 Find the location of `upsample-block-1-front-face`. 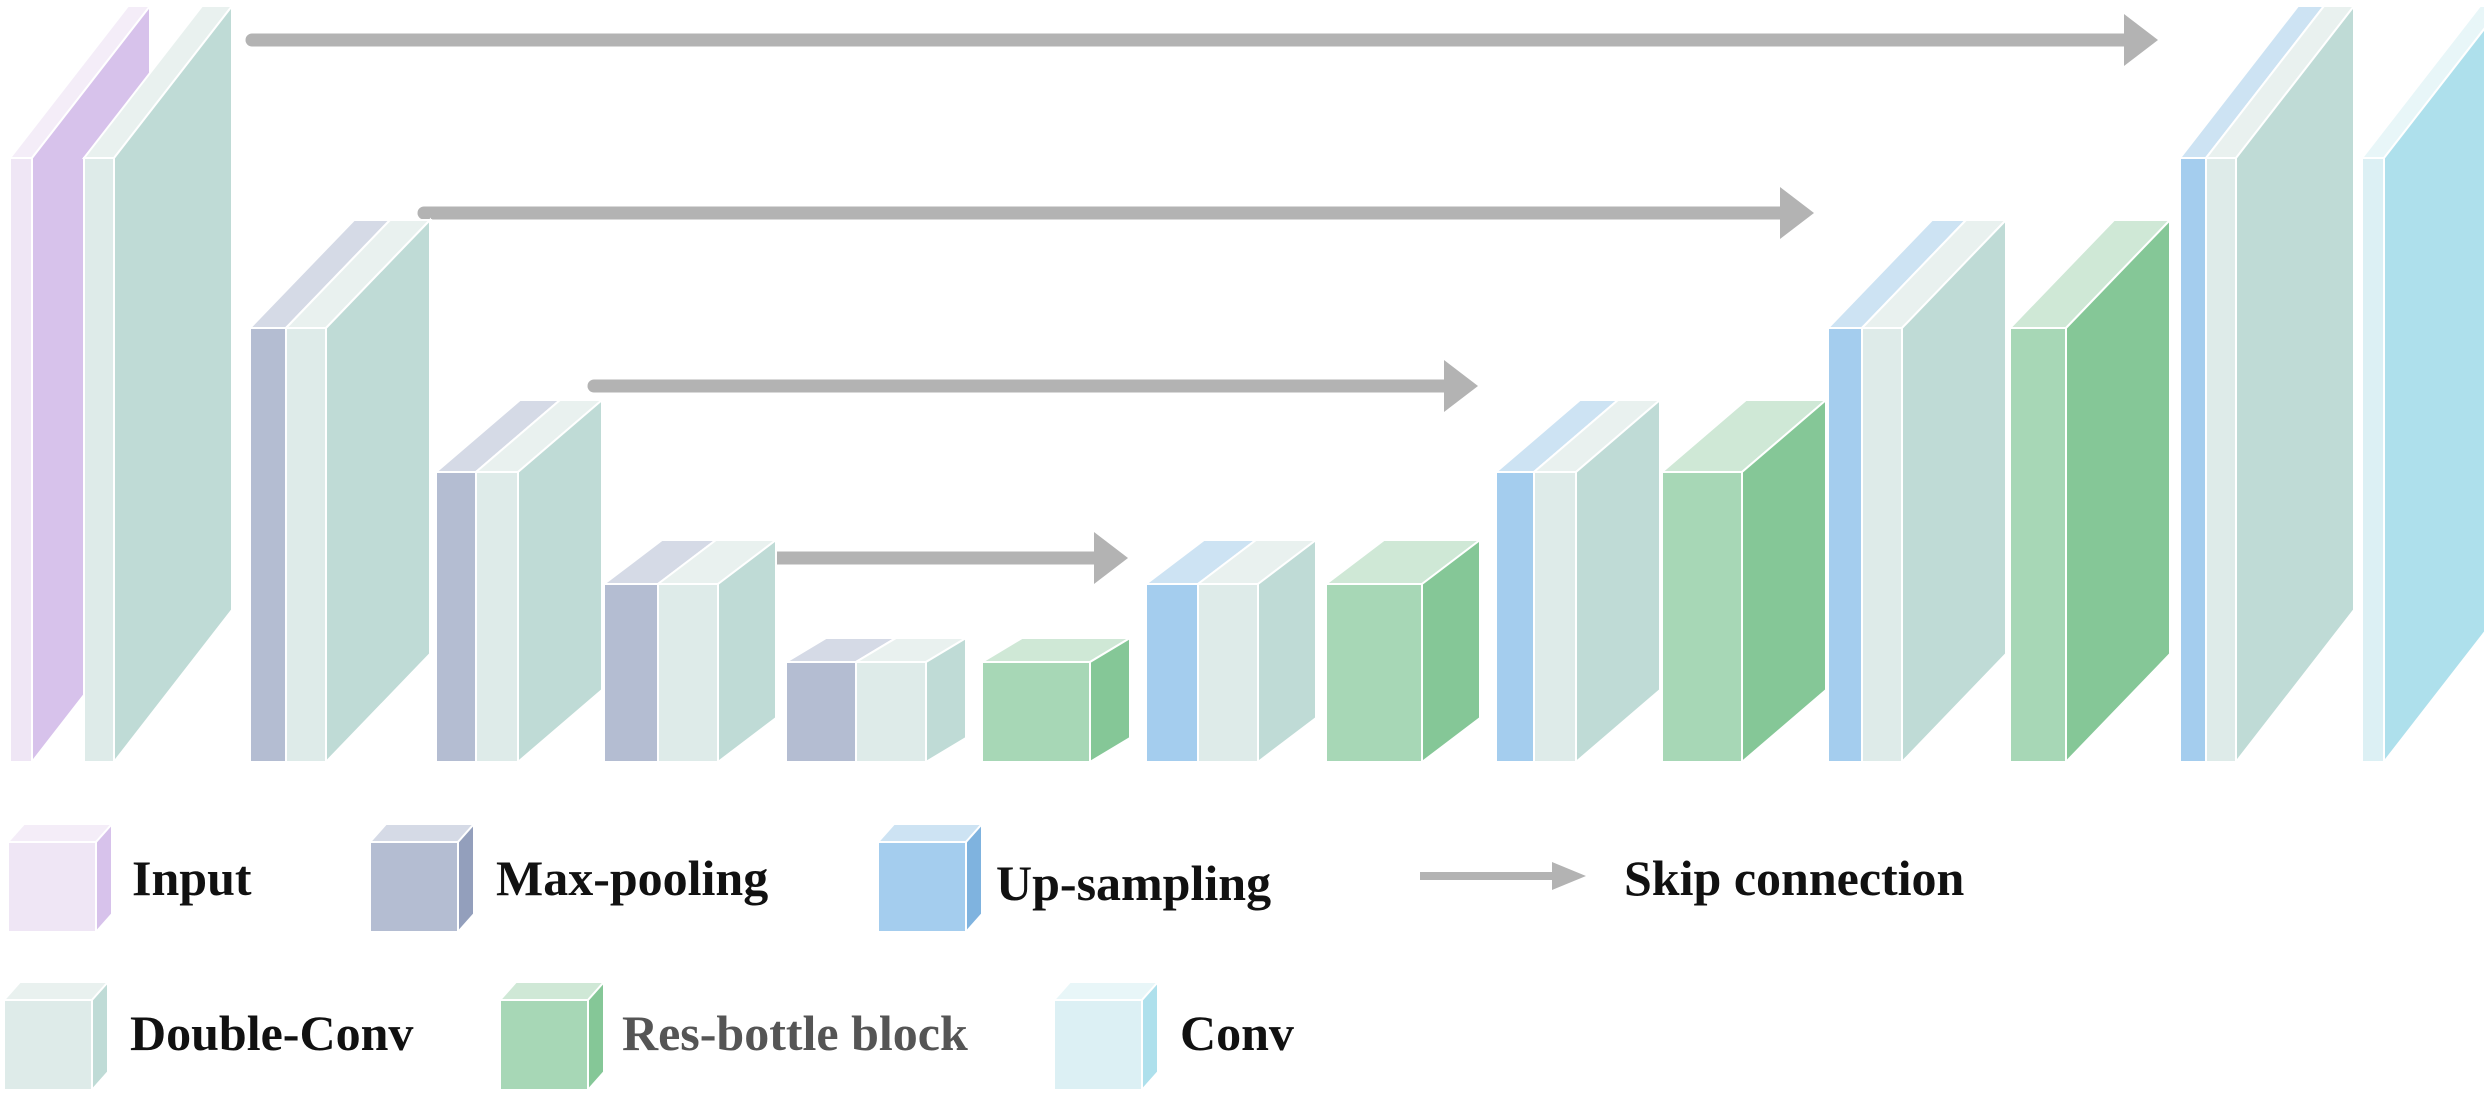

upsample-block-1-front-face is located at coordinates (2193, 460).